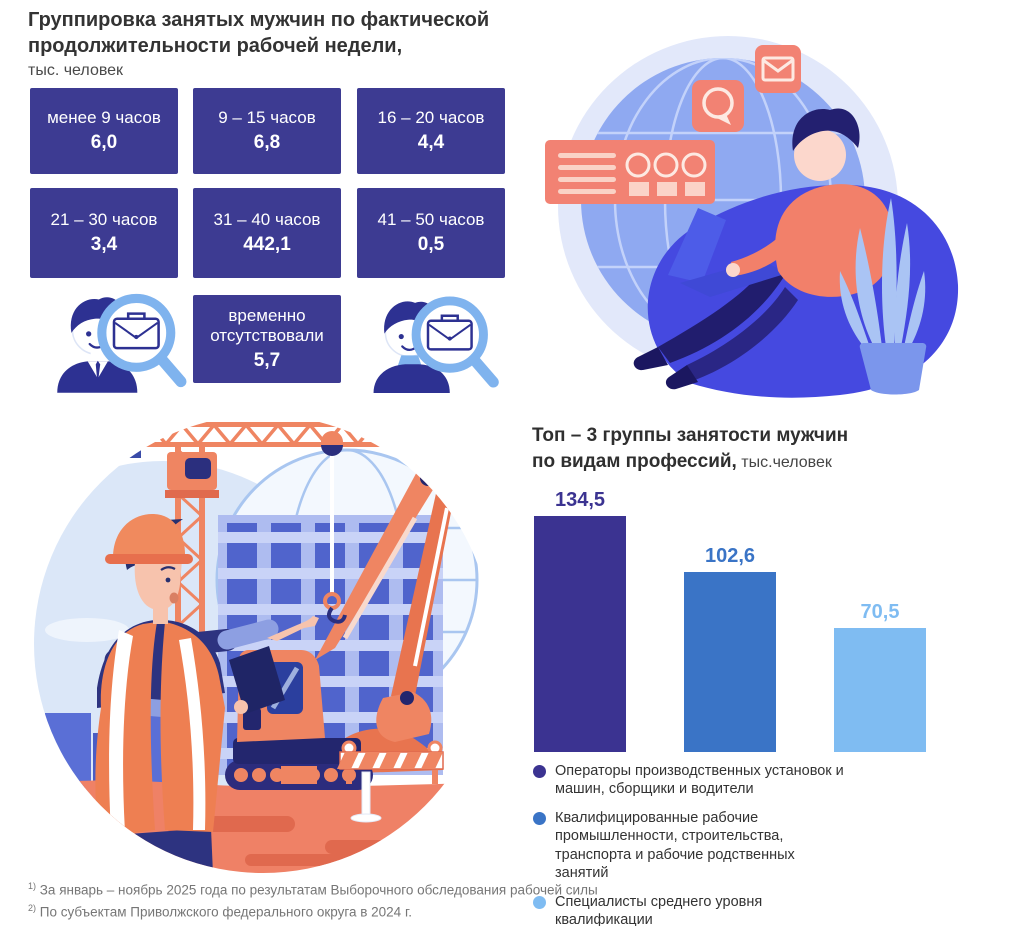 The height and width of the screenshot is (926, 1024). I want to click on bar-group-mid-level-specialists: 70,5, so click(880, 676).